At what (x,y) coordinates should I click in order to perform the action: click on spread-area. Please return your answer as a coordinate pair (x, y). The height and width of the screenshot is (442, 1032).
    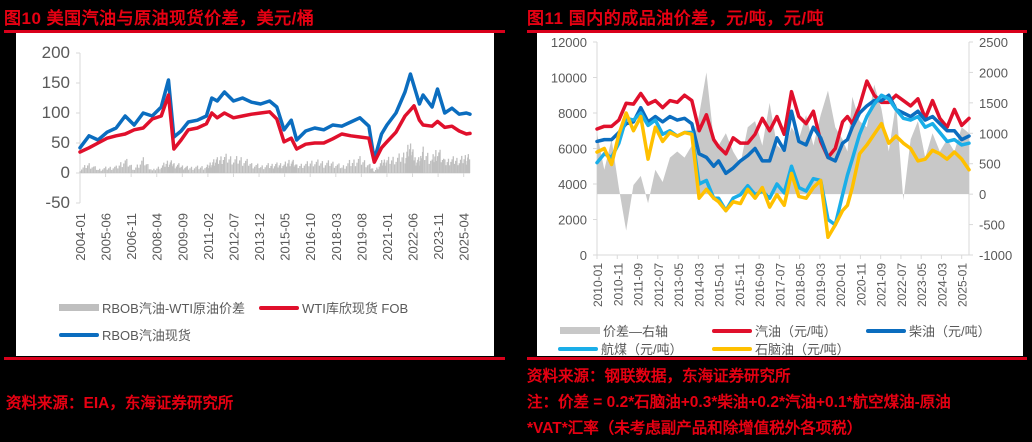
    Looking at the image, I should click on (783, 151).